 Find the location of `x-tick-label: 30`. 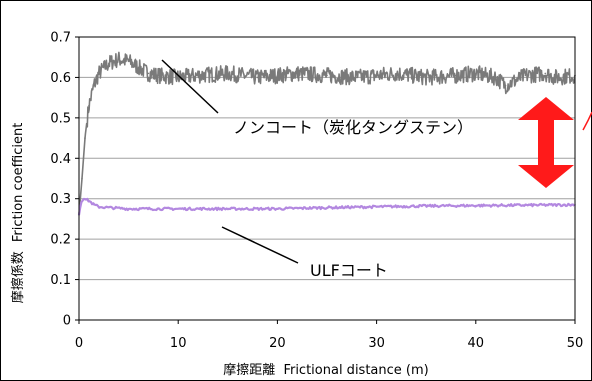

x-tick-label: 30 is located at coordinates (376, 343).